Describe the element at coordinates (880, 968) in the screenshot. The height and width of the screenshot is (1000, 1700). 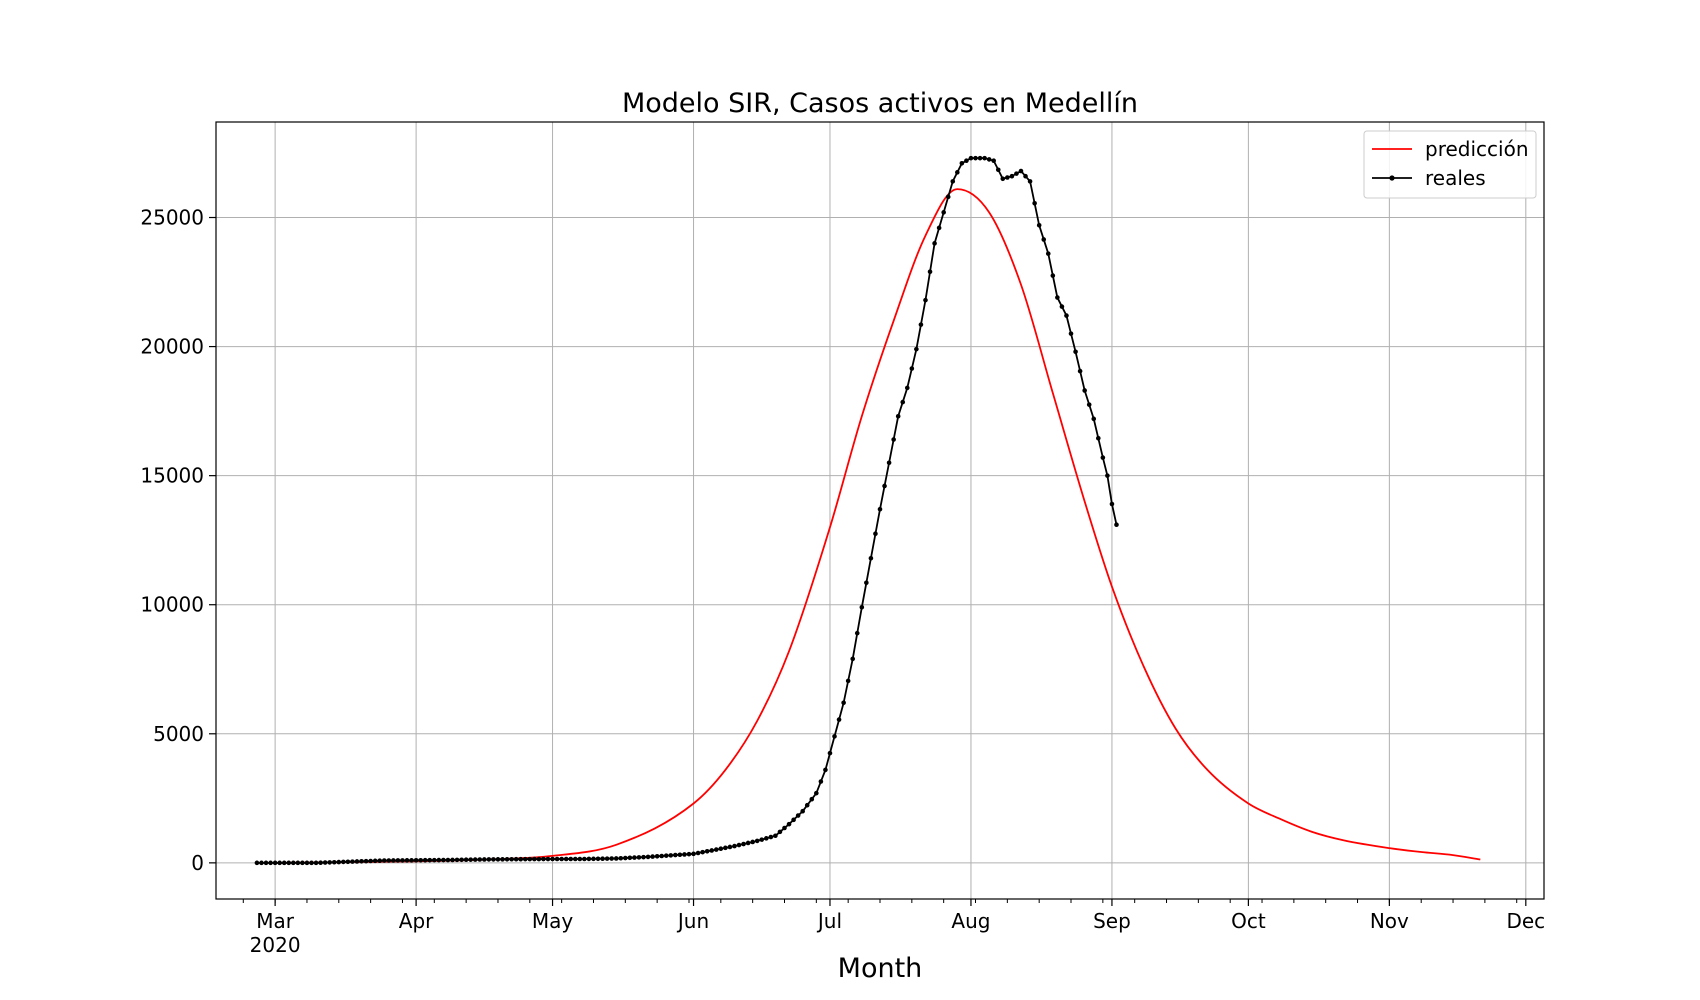
I see `x-axis-label: Month` at that location.